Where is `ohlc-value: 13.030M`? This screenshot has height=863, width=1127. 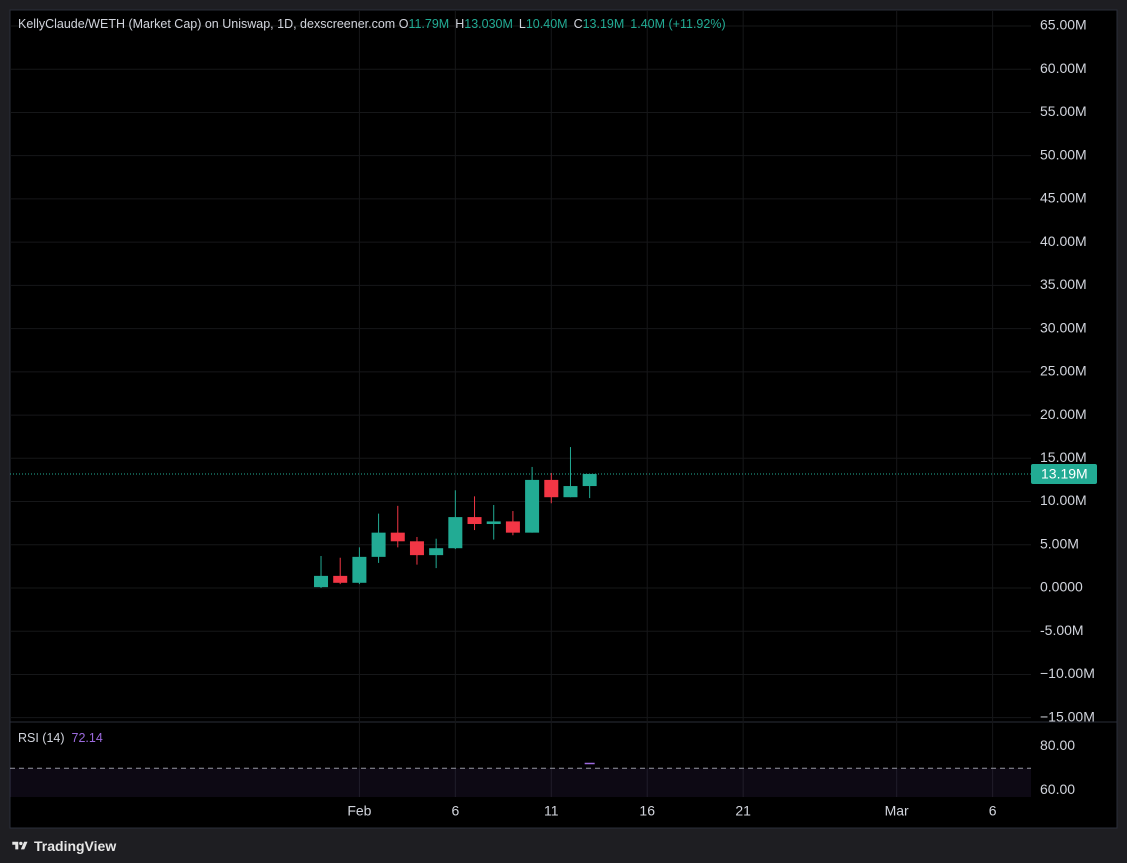
ohlc-value: 13.030M is located at coordinates (488, 24).